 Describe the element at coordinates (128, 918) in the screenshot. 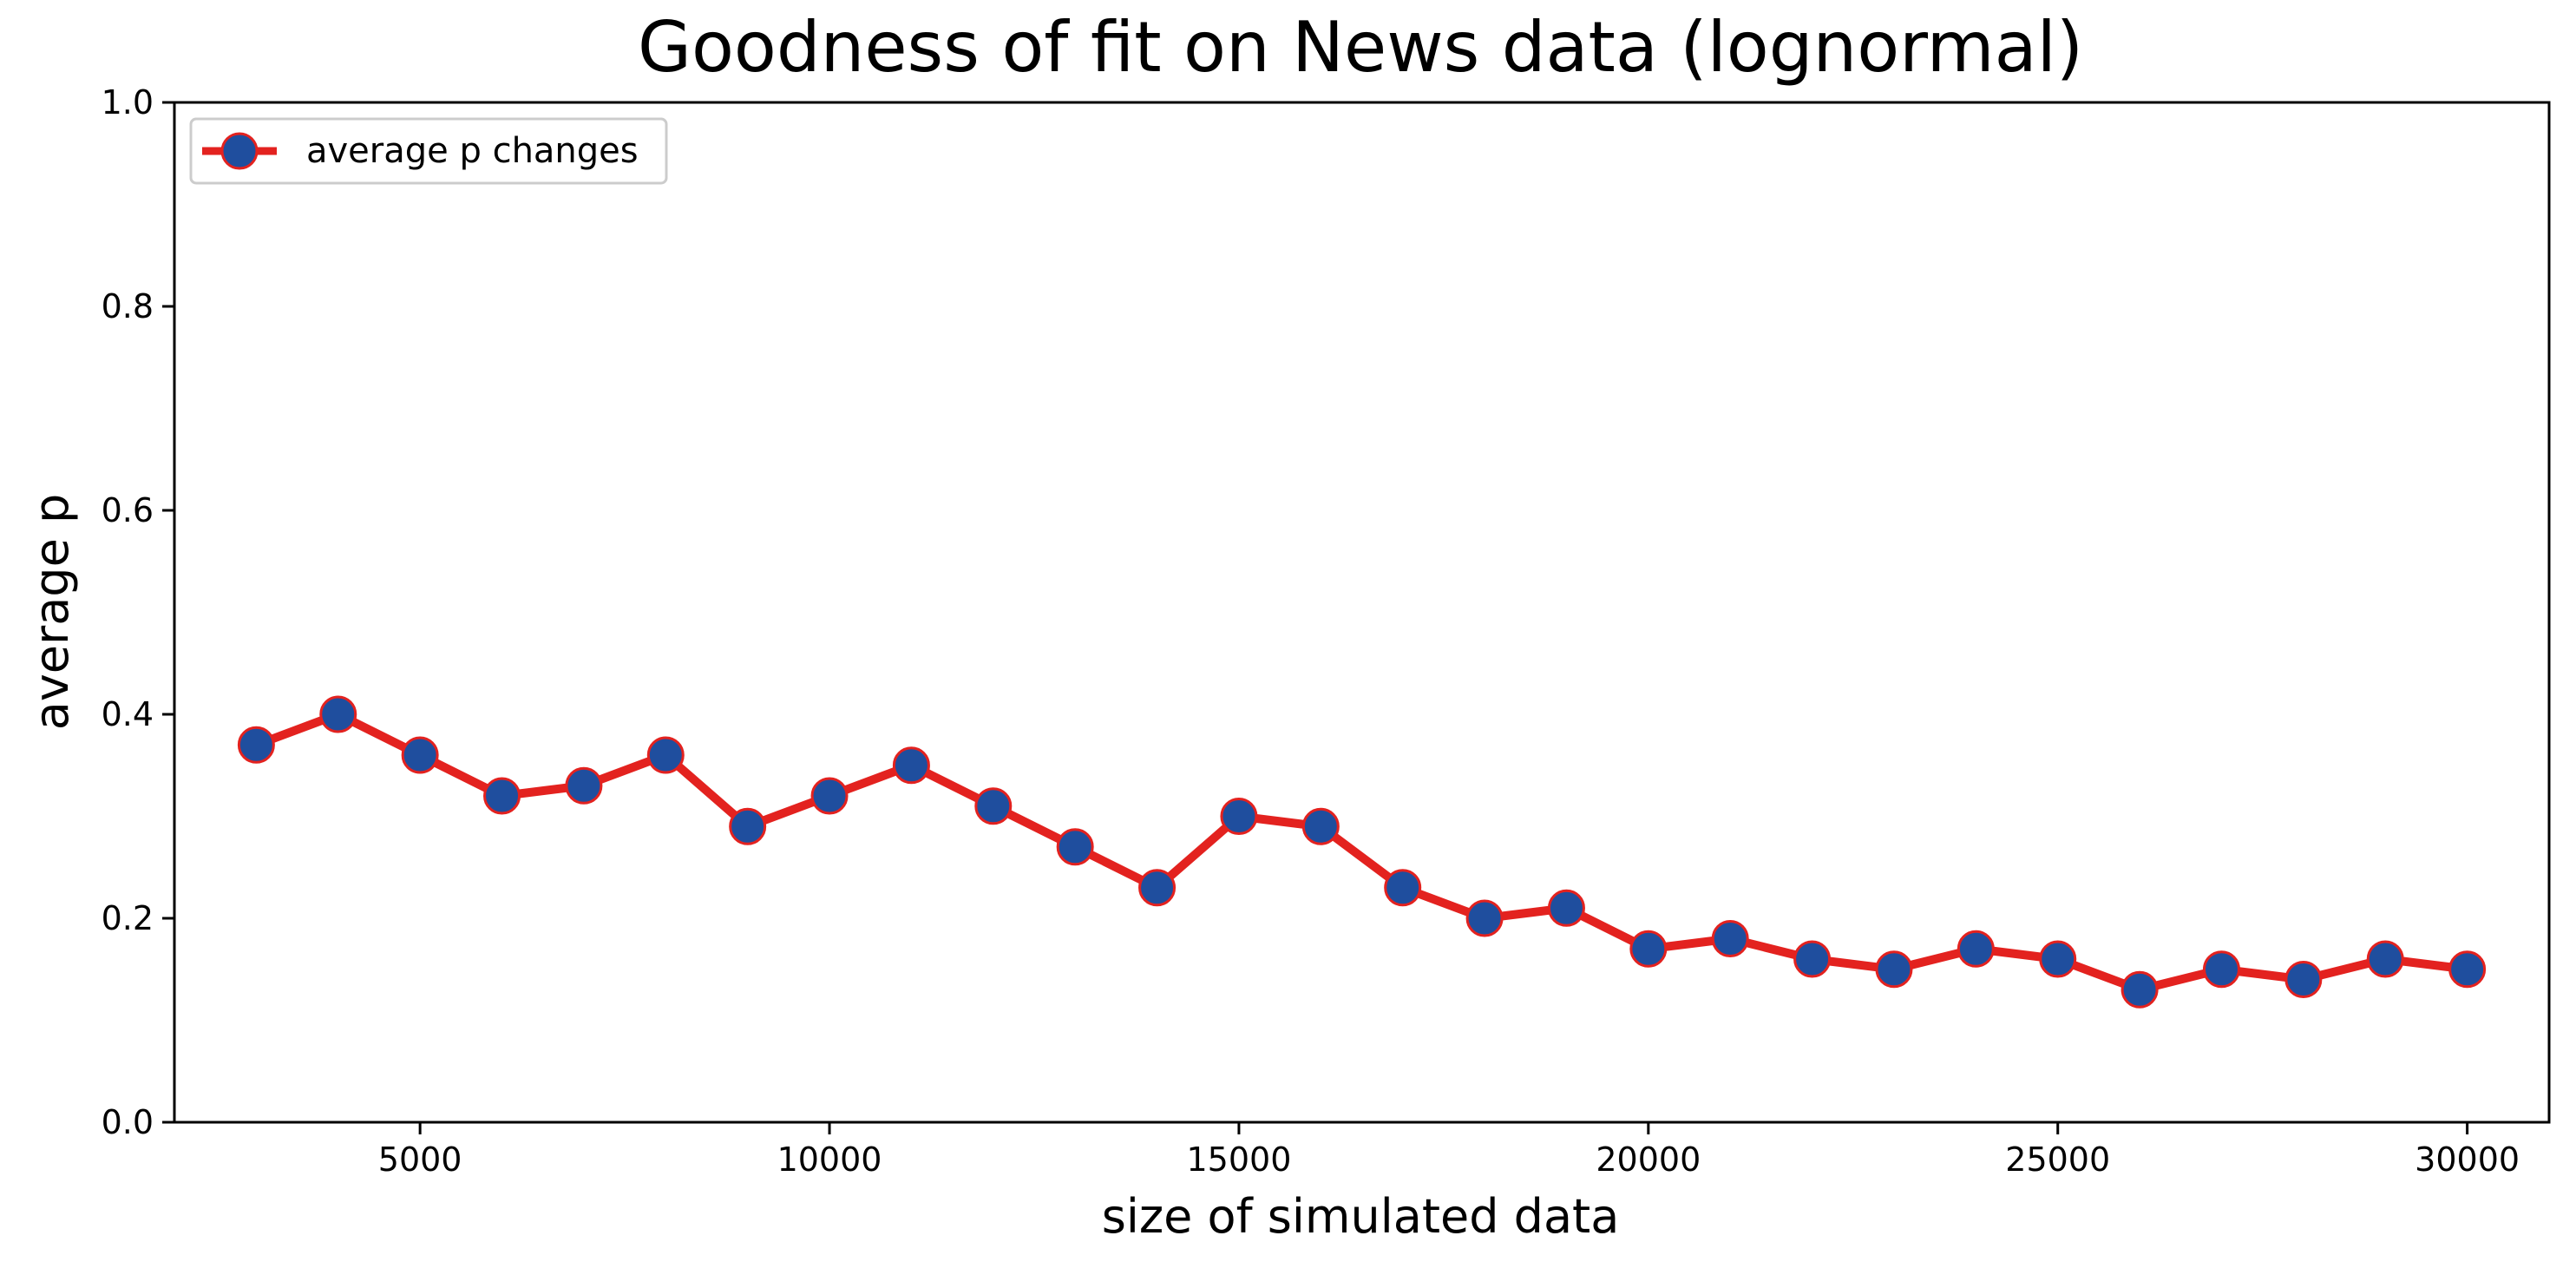

I see `y-tick-label: 0.2` at that location.